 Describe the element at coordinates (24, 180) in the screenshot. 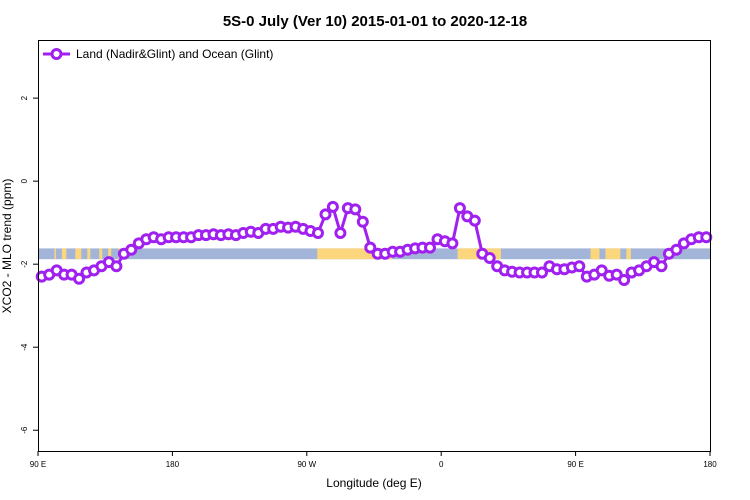

I see `y-tick-label: 0` at that location.